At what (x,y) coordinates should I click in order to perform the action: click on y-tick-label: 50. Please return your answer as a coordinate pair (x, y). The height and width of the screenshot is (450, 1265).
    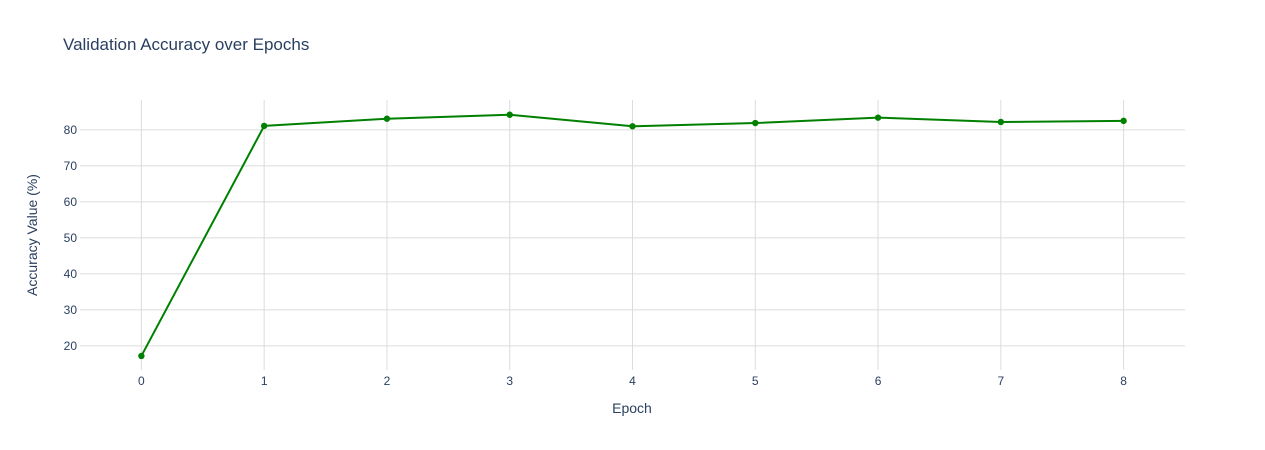
    Looking at the image, I should click on (71, 238).